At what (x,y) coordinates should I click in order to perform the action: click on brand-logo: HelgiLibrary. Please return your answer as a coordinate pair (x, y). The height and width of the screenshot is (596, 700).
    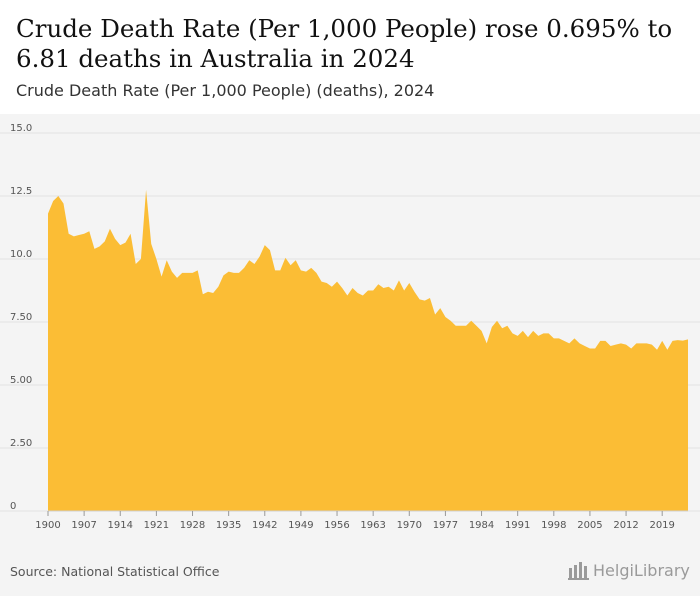
    Looking at the image, I should click on (629, 570).